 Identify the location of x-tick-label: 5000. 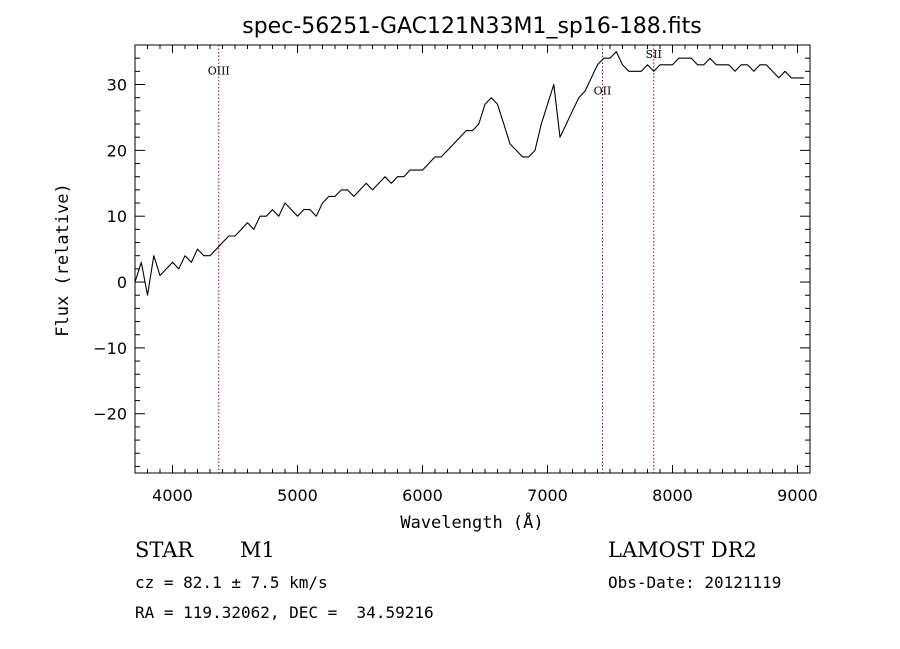
(297, 495).